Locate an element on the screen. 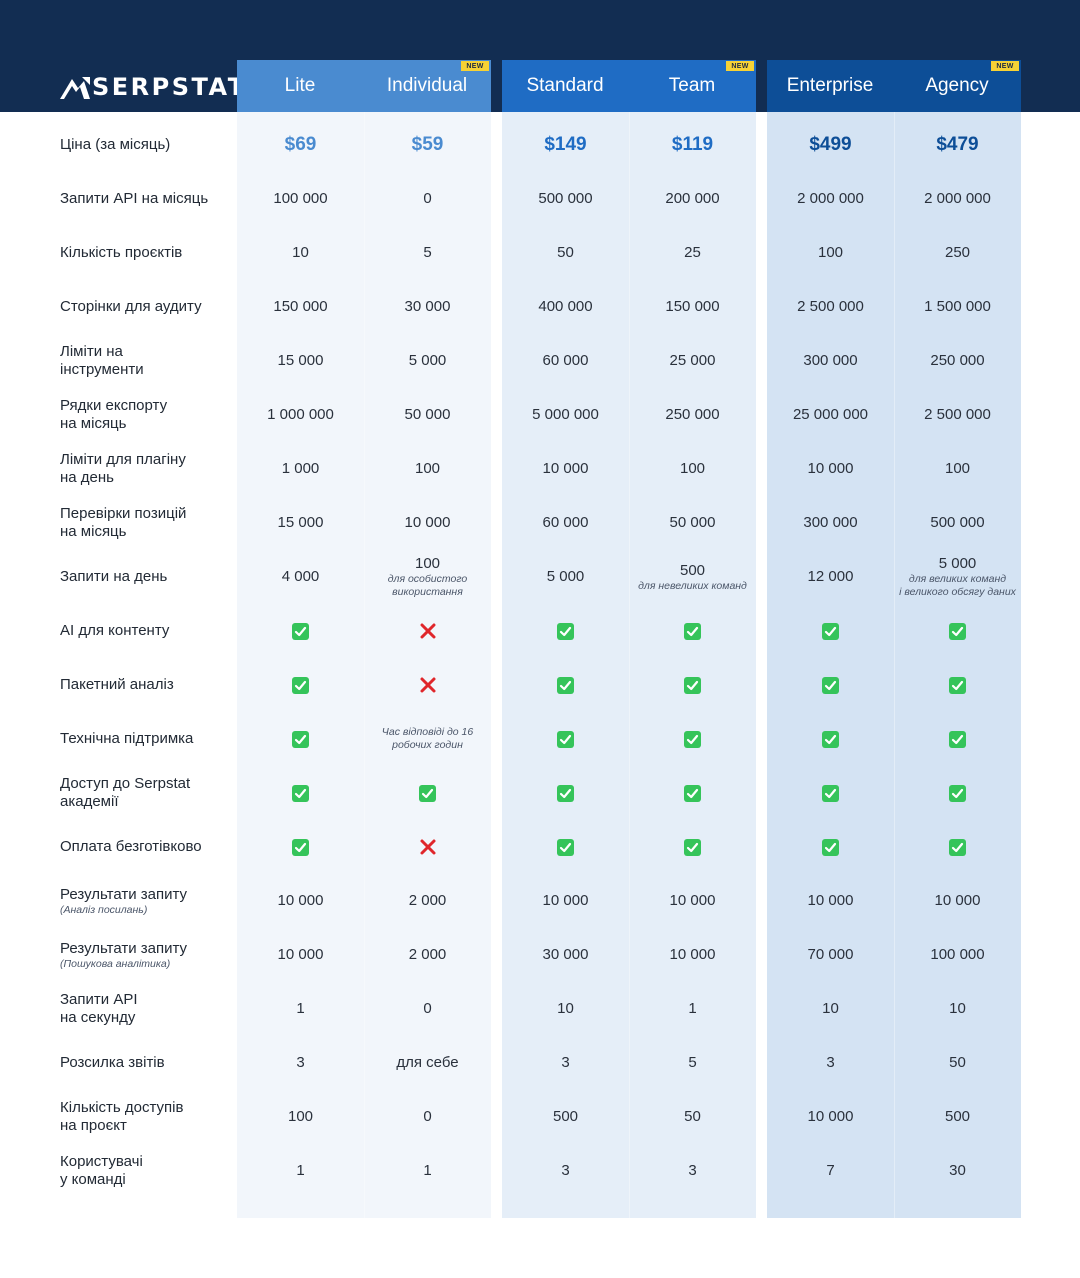 This screenshot has width=1080, height=1278. cell-value: 300 000 is located at coordinates (830, 522).